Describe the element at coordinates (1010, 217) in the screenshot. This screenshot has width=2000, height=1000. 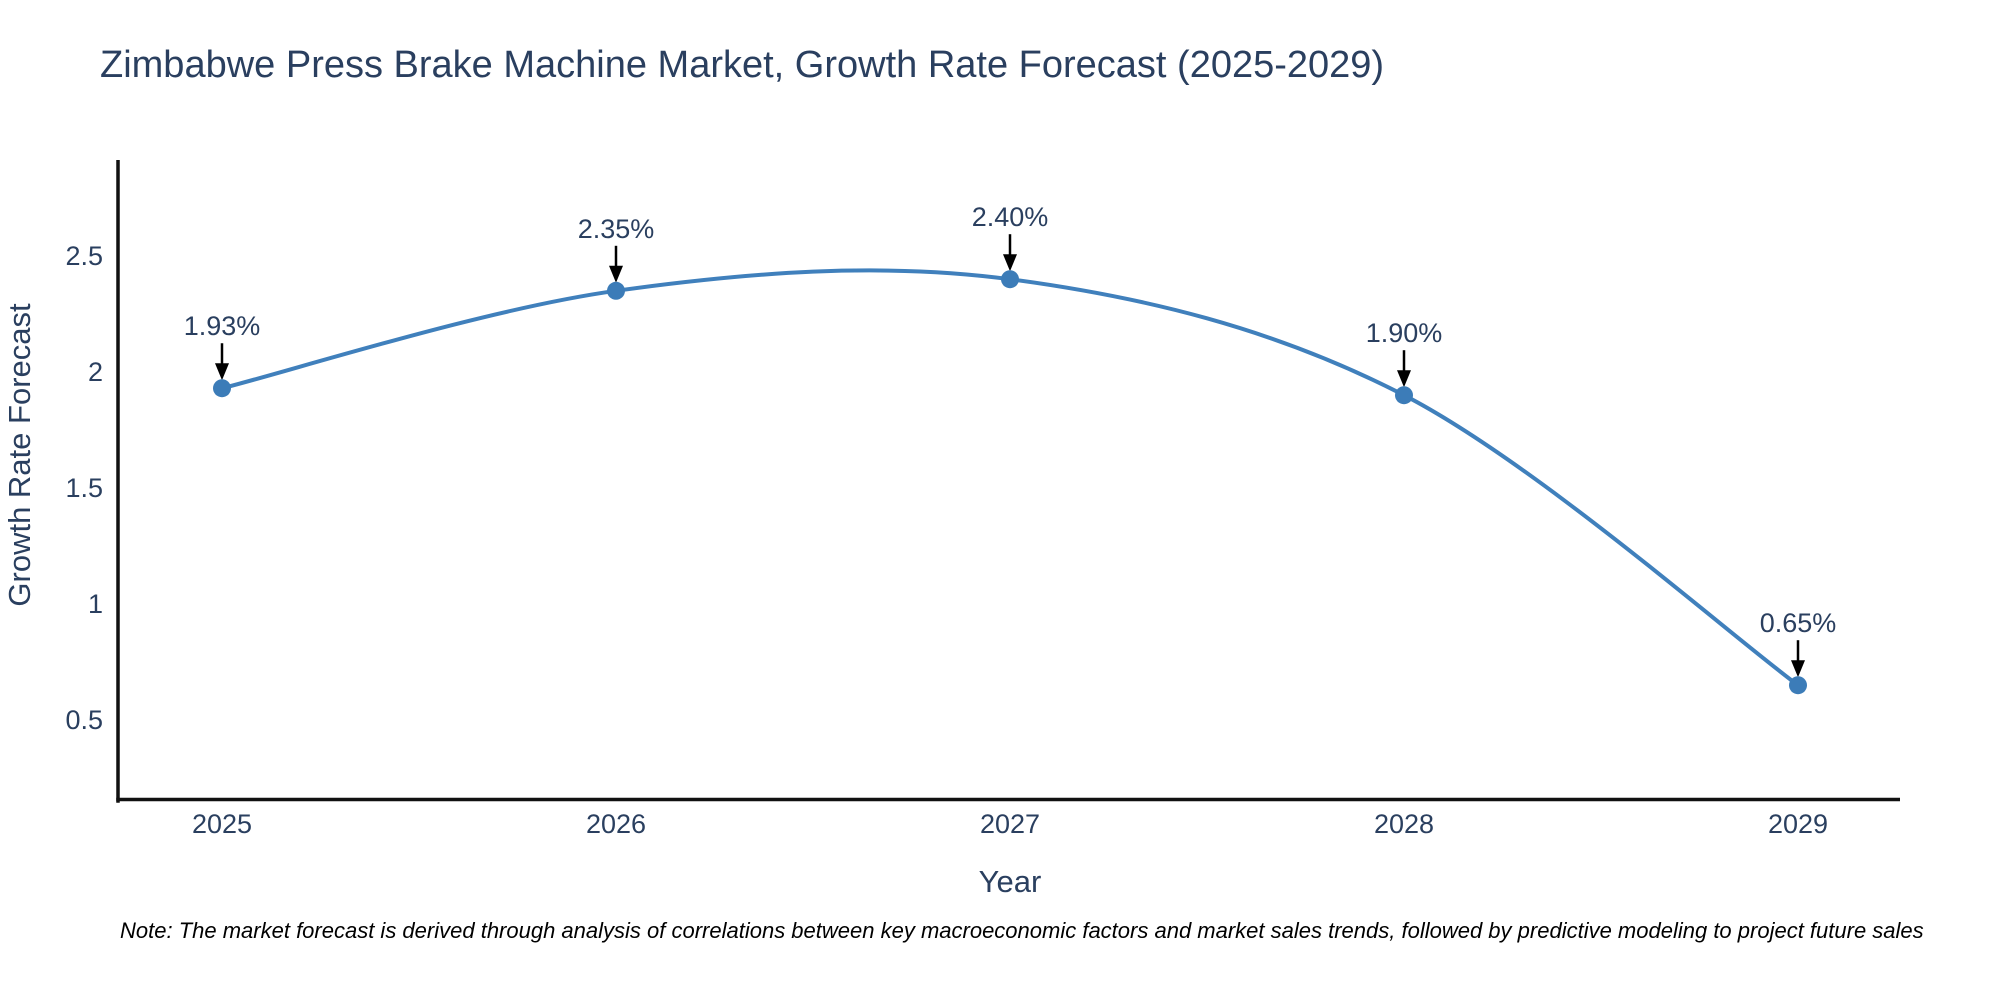
I see `point-label: 2.40%` at that location.